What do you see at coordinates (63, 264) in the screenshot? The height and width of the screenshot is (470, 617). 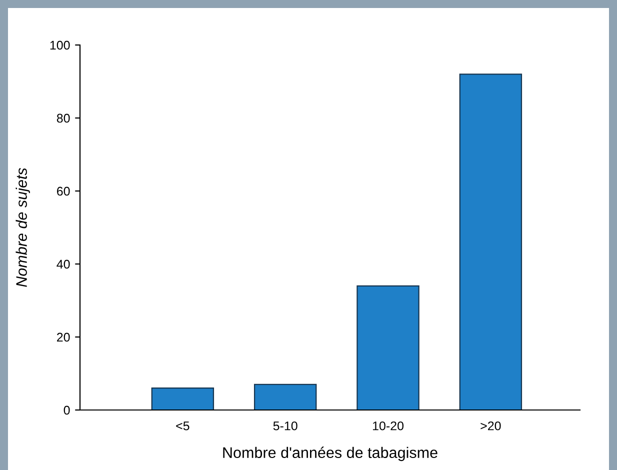 I see `y-tick-label: 40` at bounding box center [63, 264].